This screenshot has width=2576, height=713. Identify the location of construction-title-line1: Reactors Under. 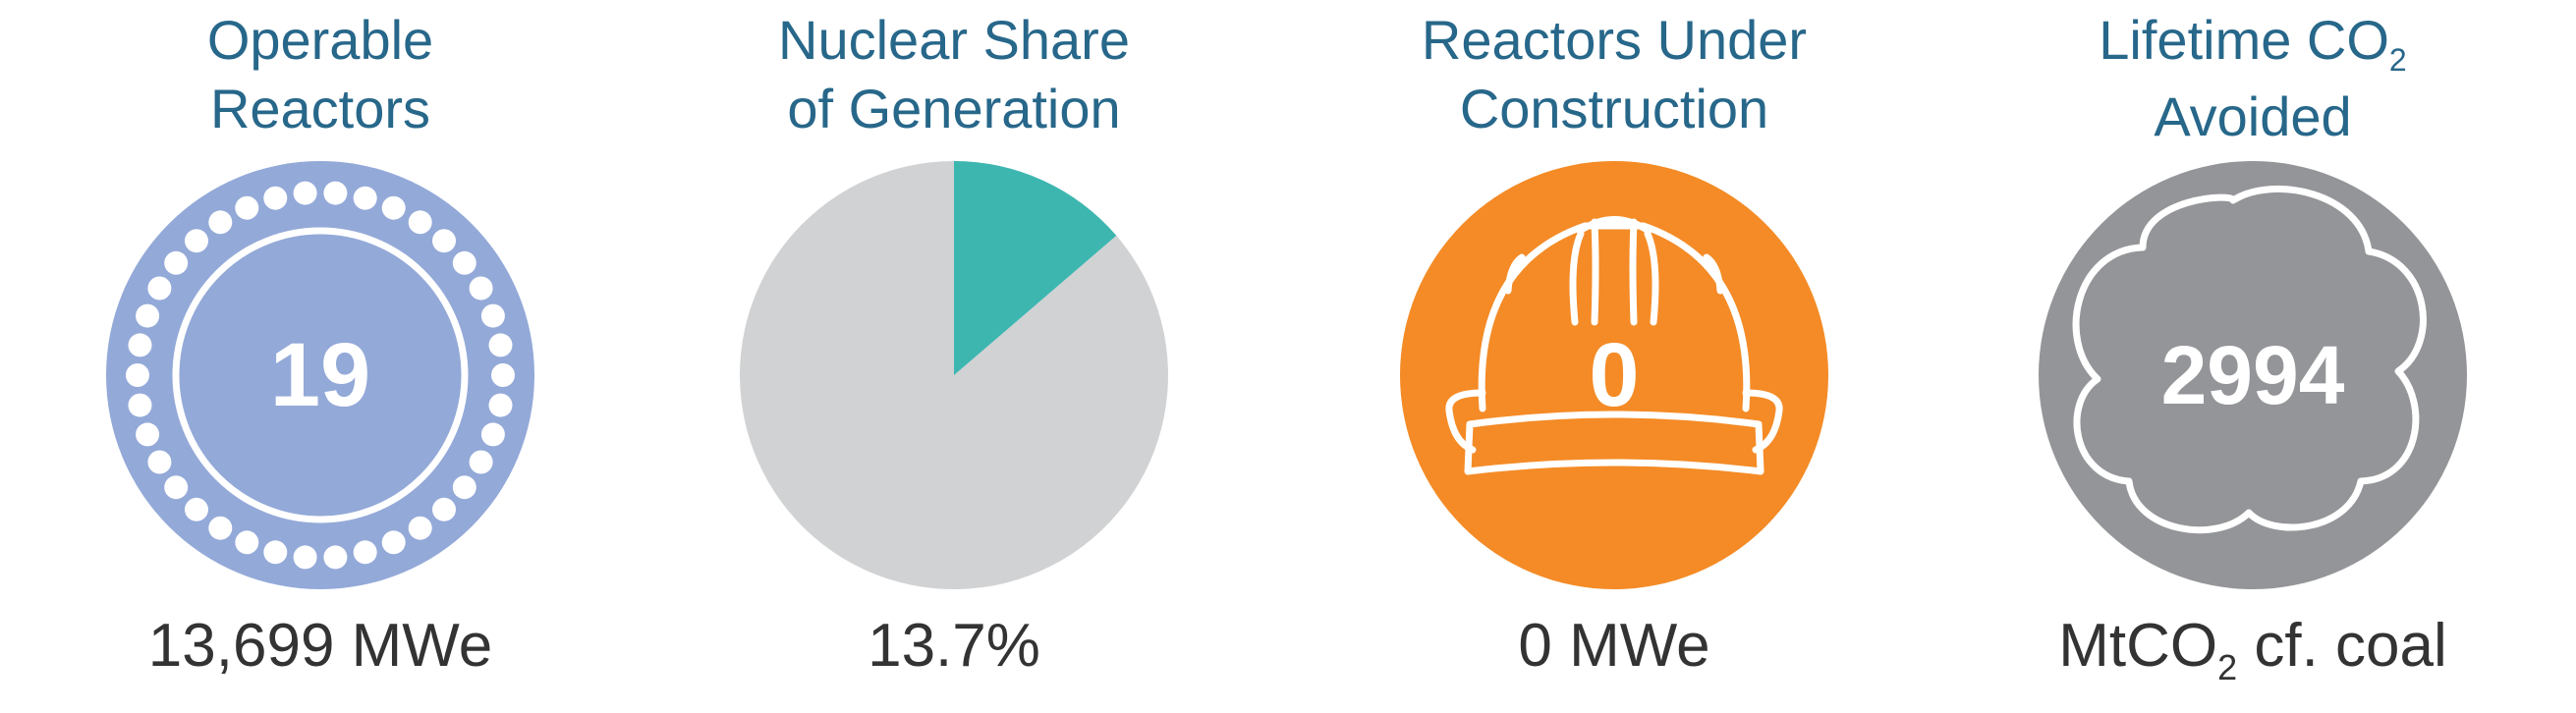
(1614, 40).